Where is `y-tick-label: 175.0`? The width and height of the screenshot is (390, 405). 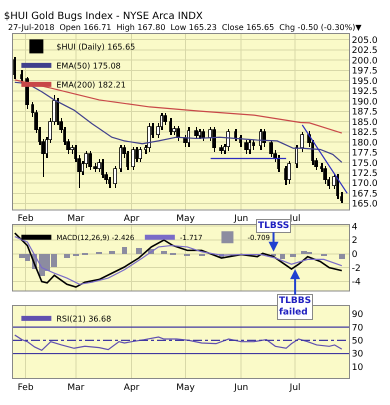 y-tick-label: 175.0 is located at coordinates (365, 163).